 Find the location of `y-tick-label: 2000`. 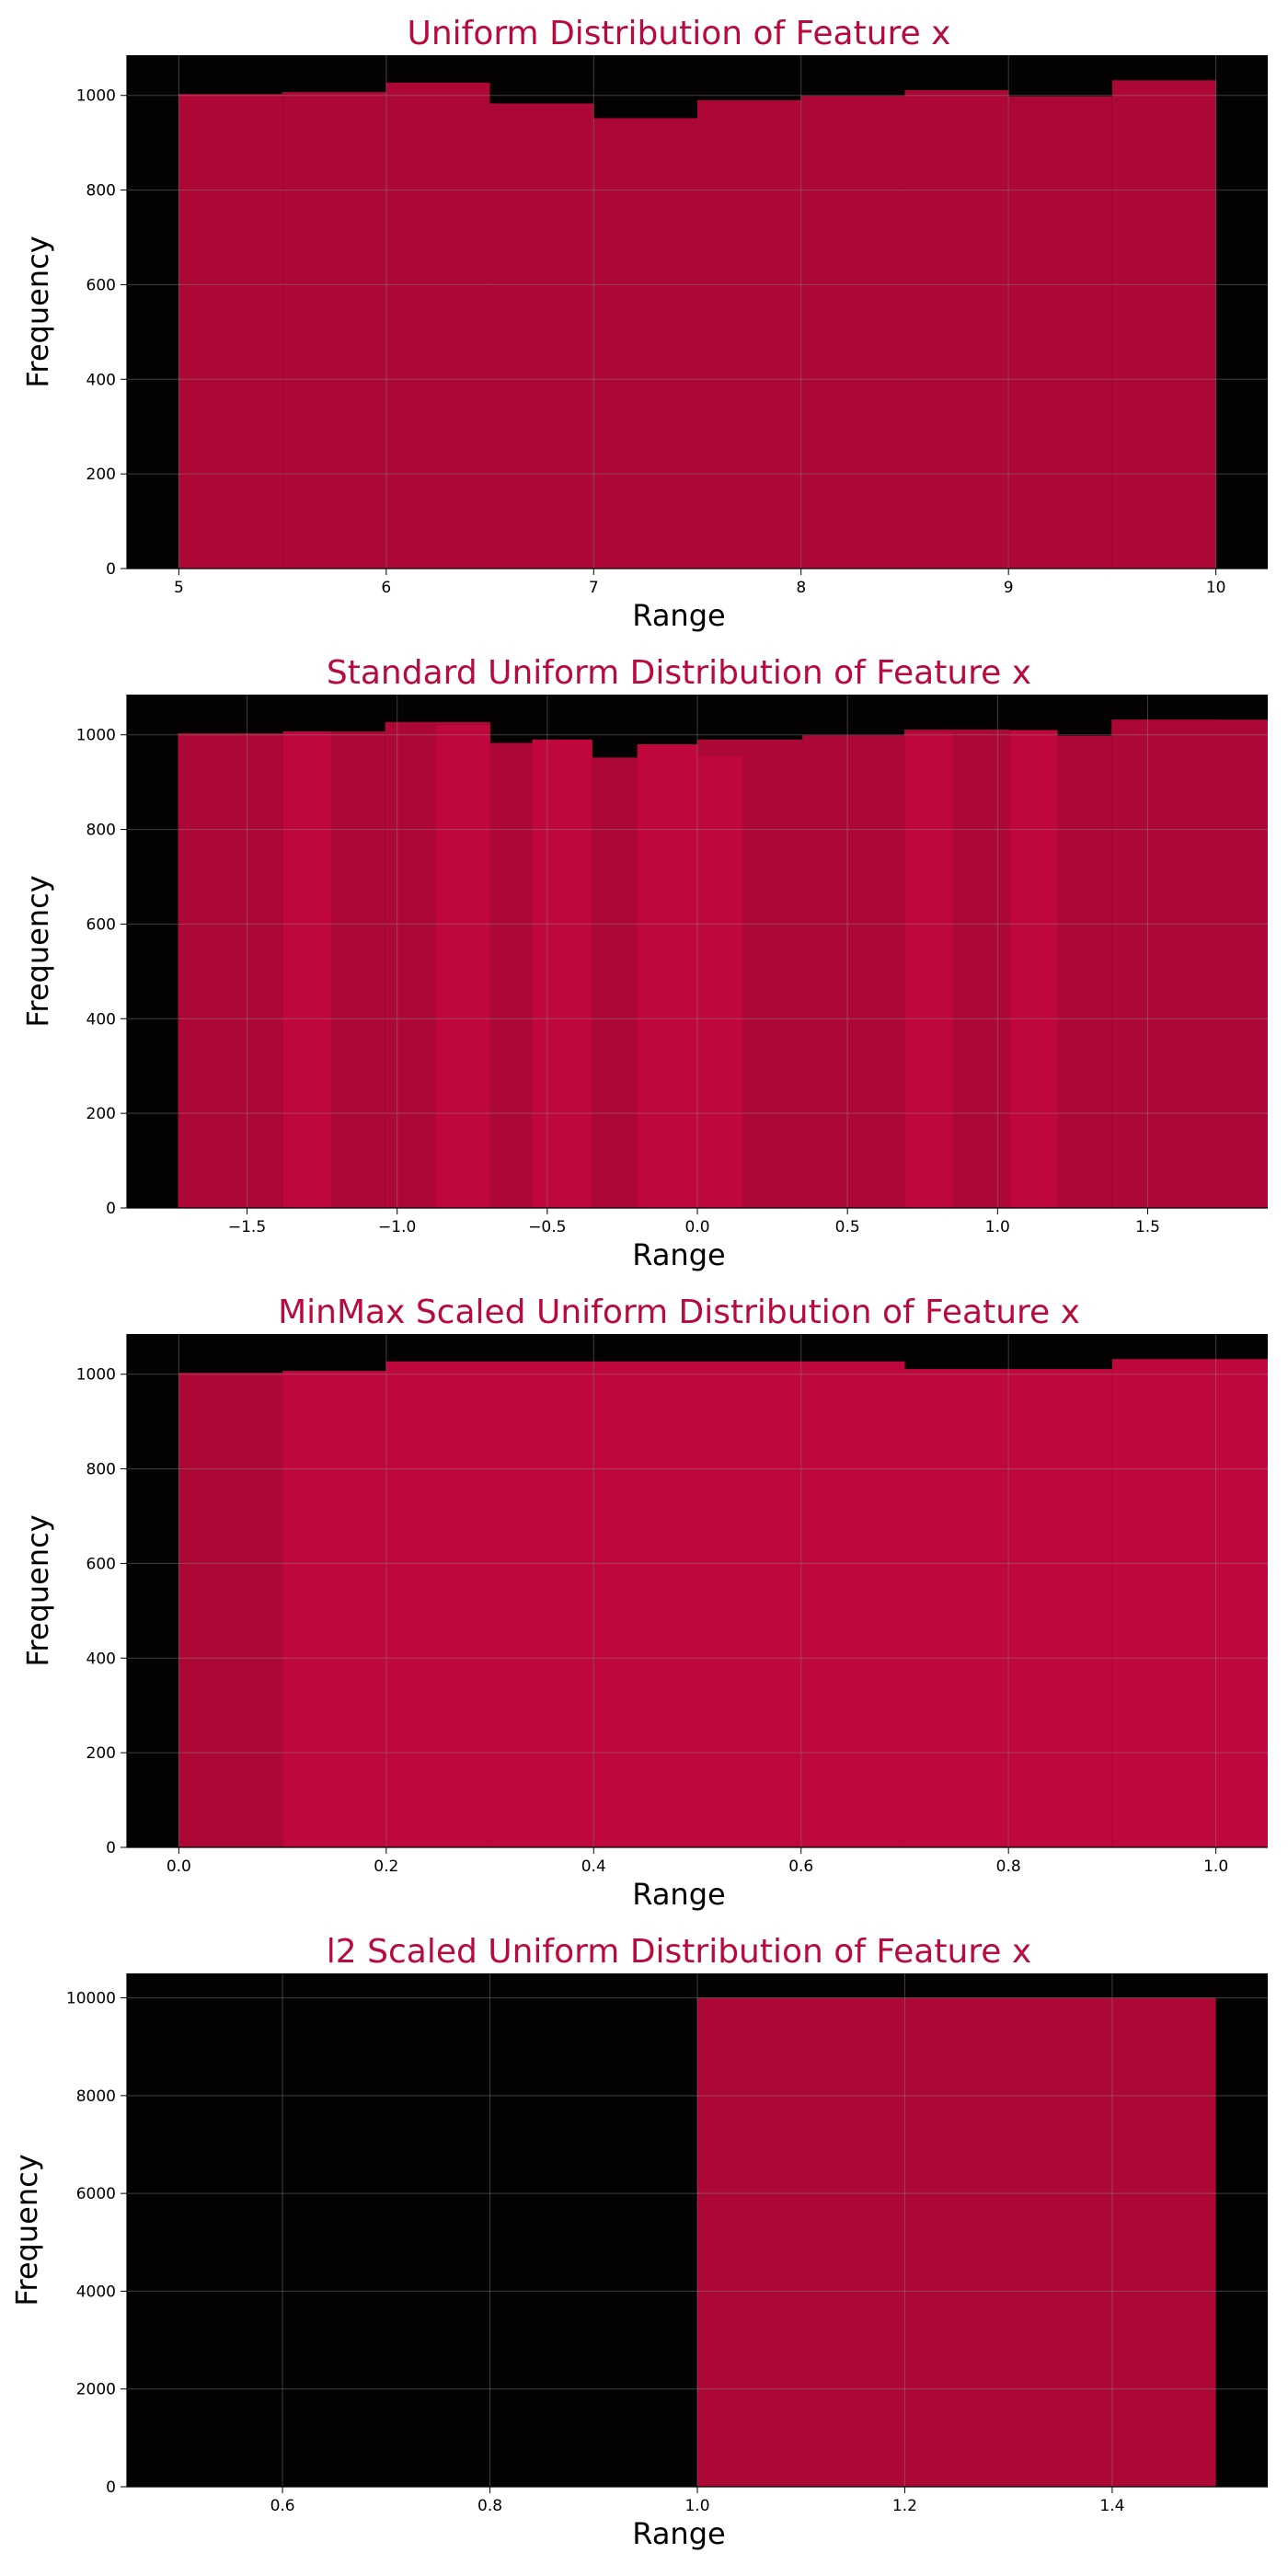

y-tick-label: 2000 is located at coordinates (96, 2390).